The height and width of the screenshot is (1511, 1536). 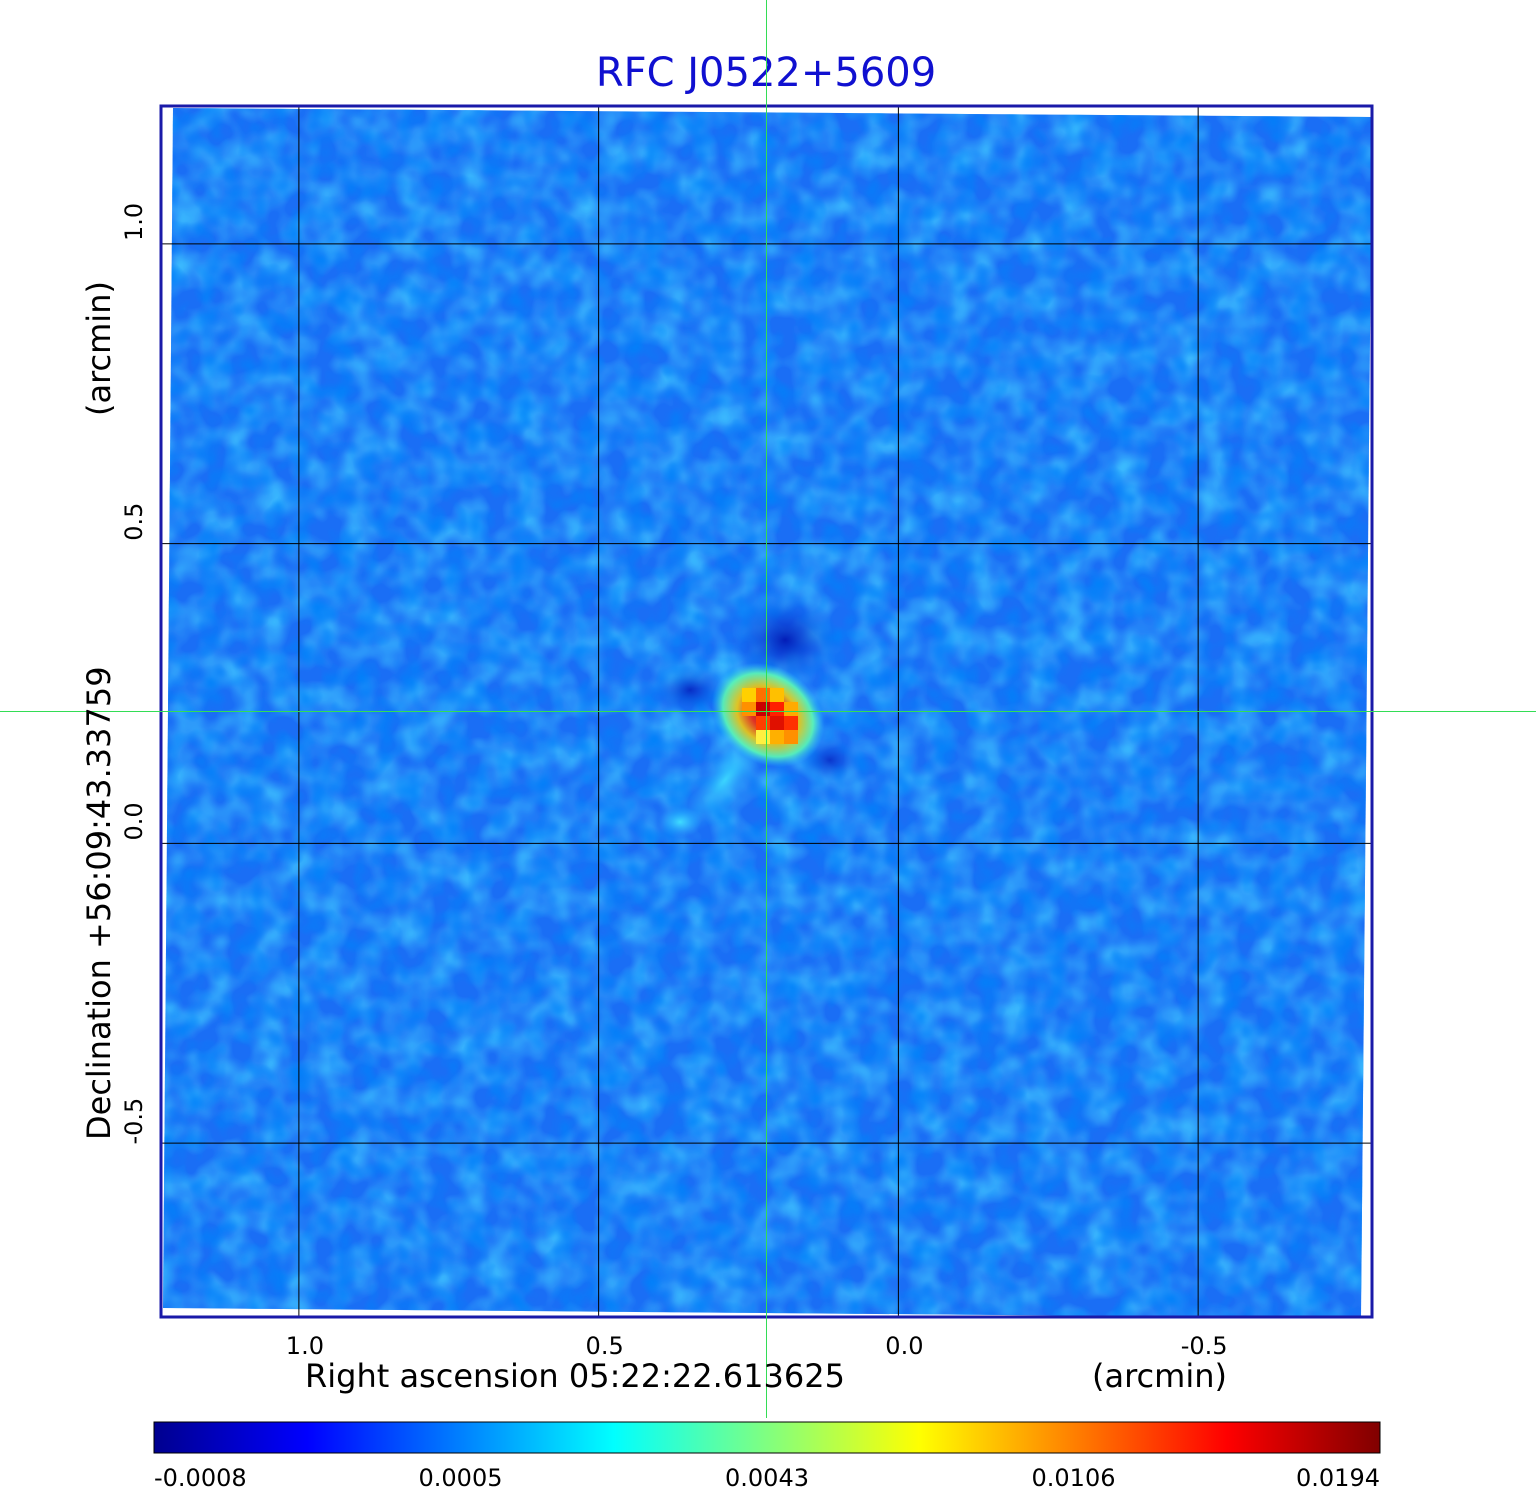 I want to click on colorbar-tick-label: 0.0043, so click(x=767, y=1478).